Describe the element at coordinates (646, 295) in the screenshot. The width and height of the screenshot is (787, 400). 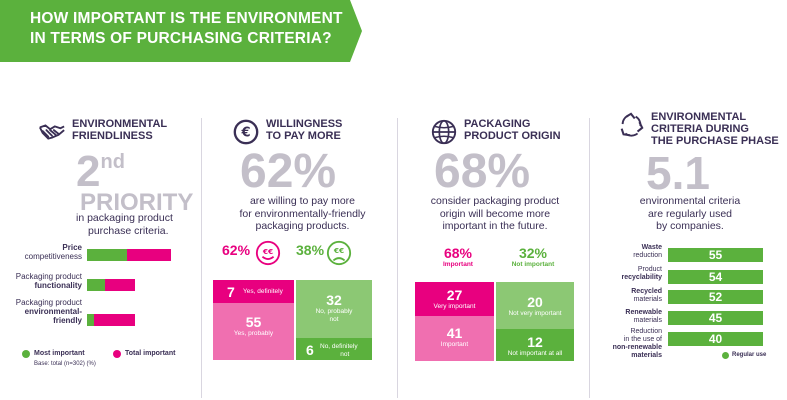
I see `criteria-label: Recycled materials` at that location.